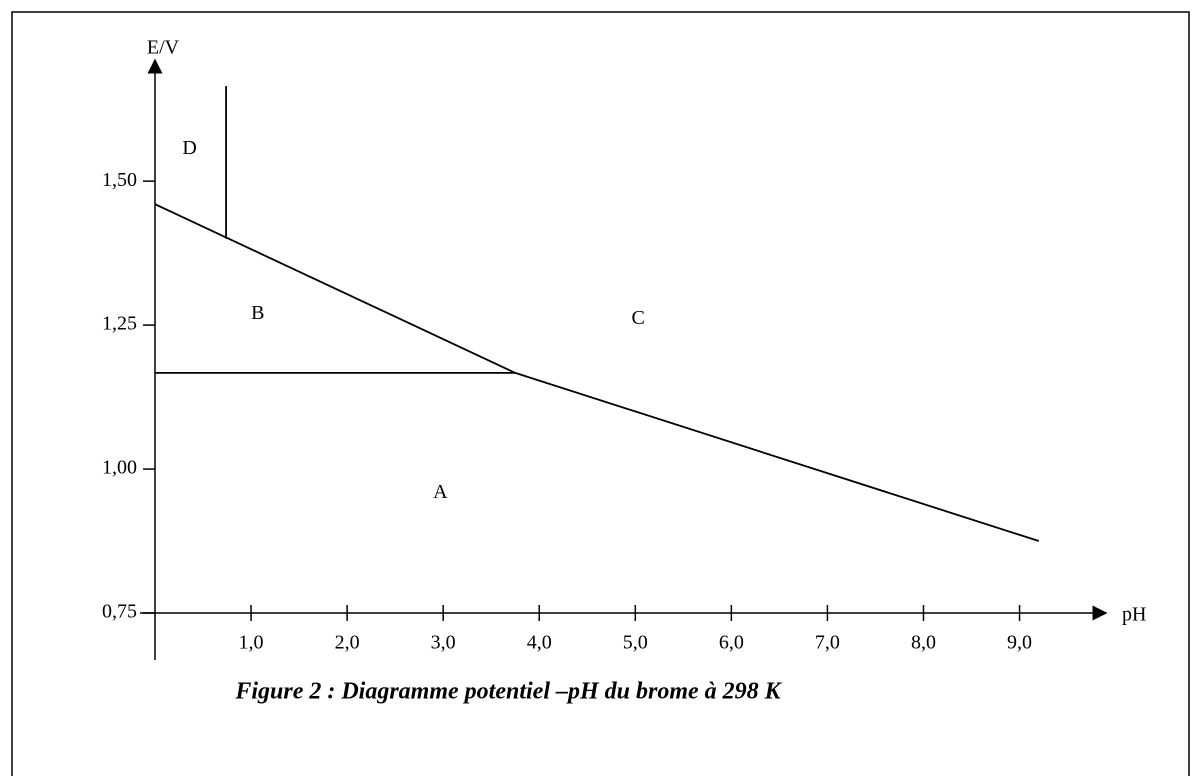  I want to click on region-label: B, so click(257, 313).